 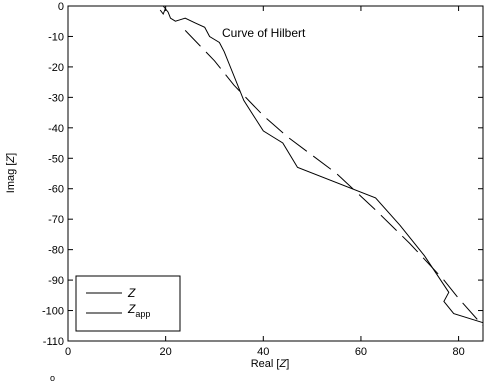 I want to click on y-tick-label--110: -110, so click(x=53, y=342).